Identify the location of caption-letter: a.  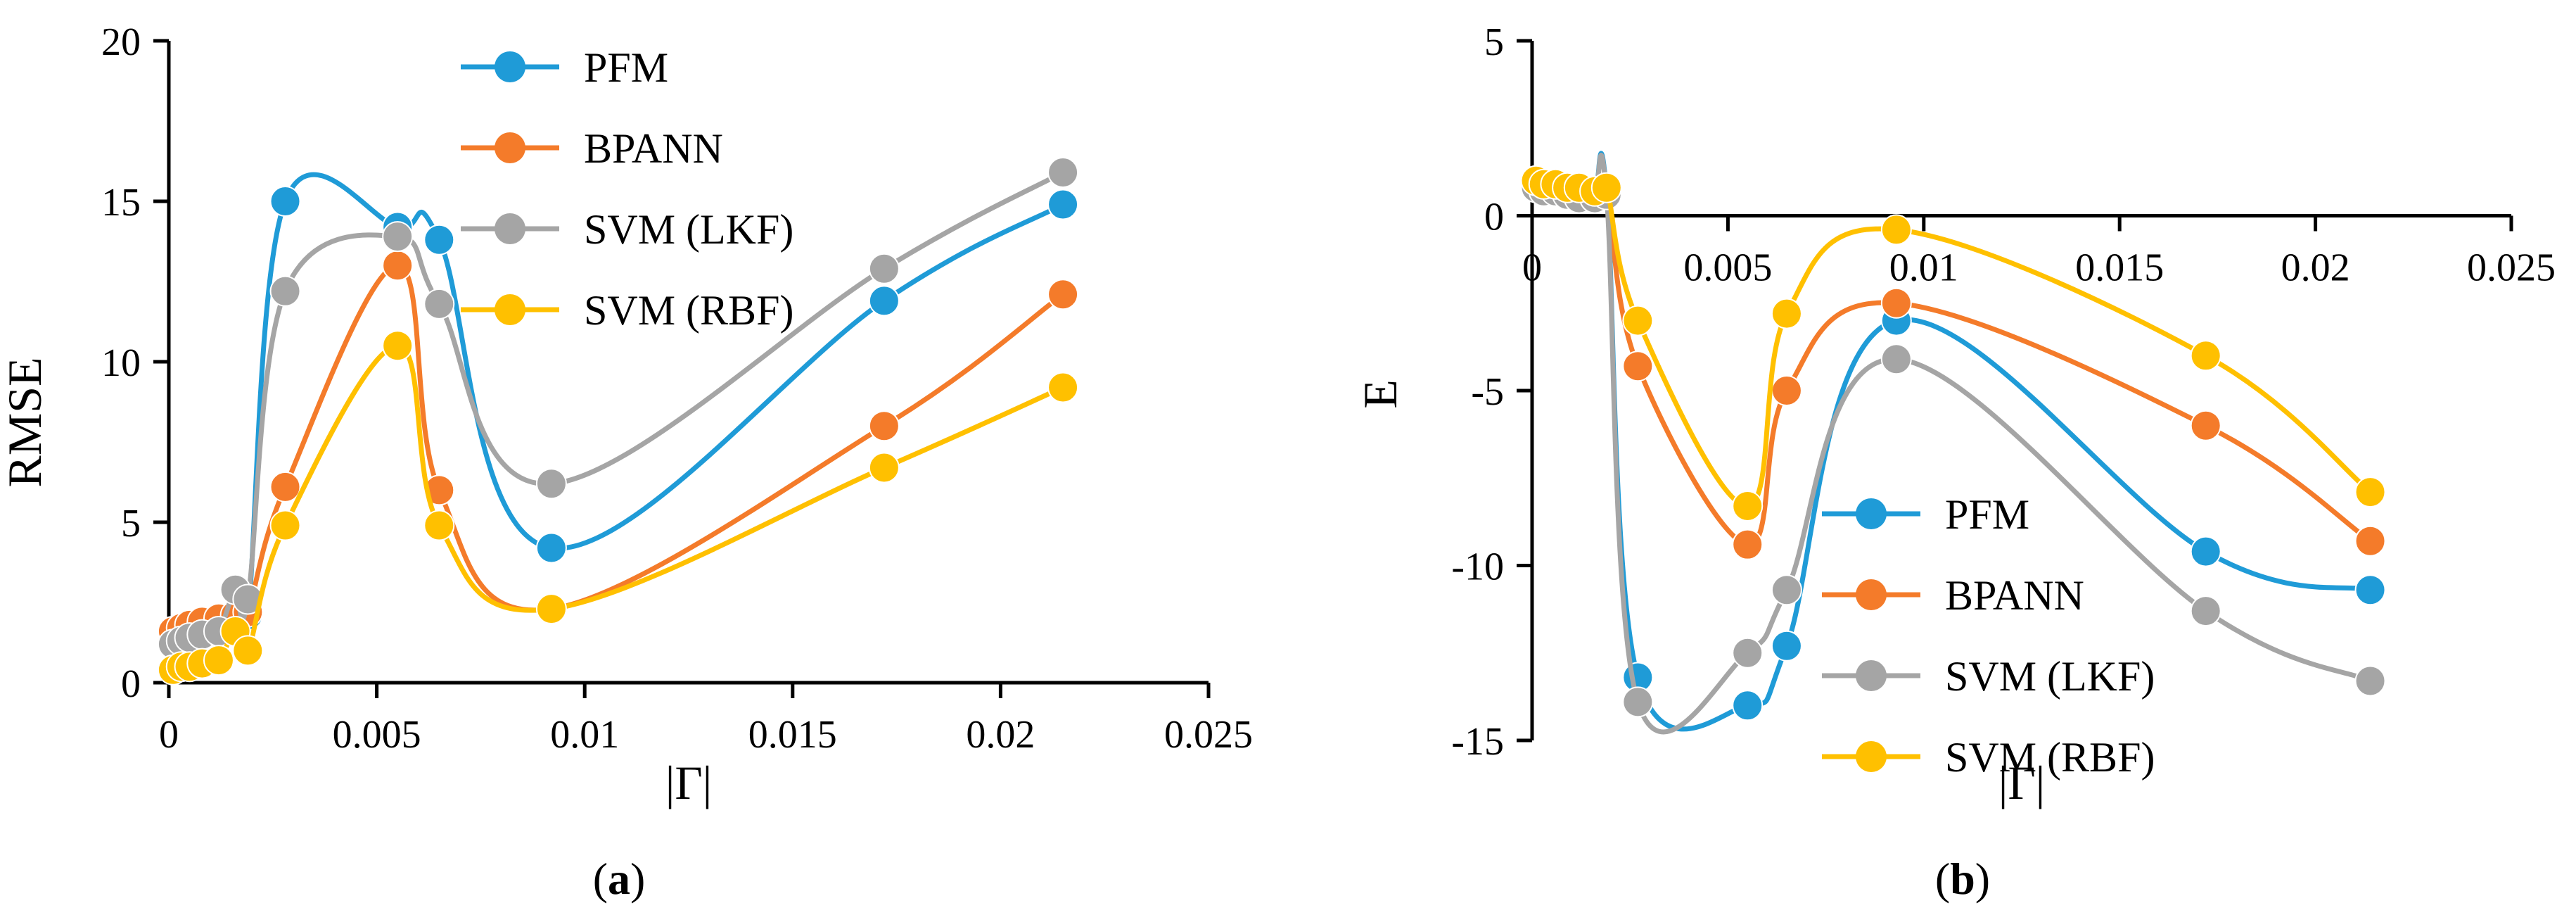
(619, 879).